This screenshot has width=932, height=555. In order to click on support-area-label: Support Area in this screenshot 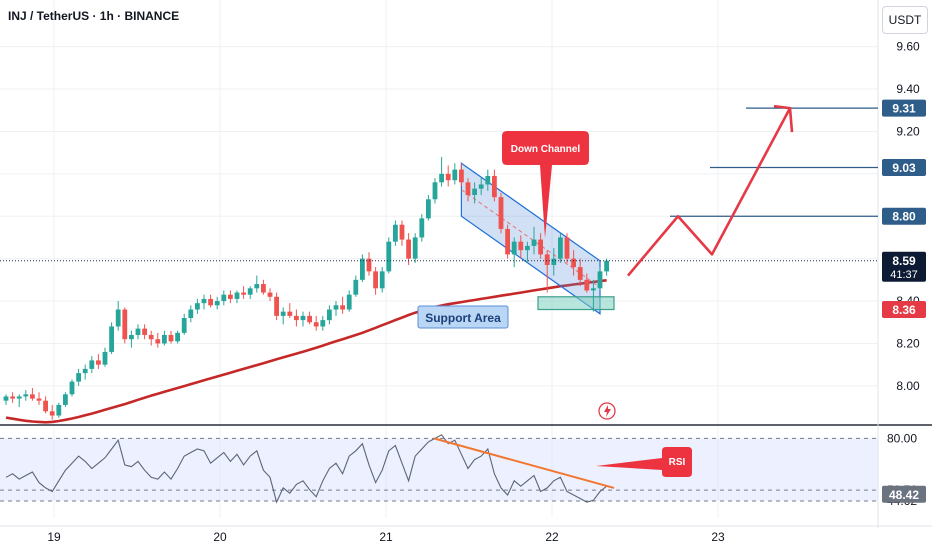, I will do `click(463, 318)`.